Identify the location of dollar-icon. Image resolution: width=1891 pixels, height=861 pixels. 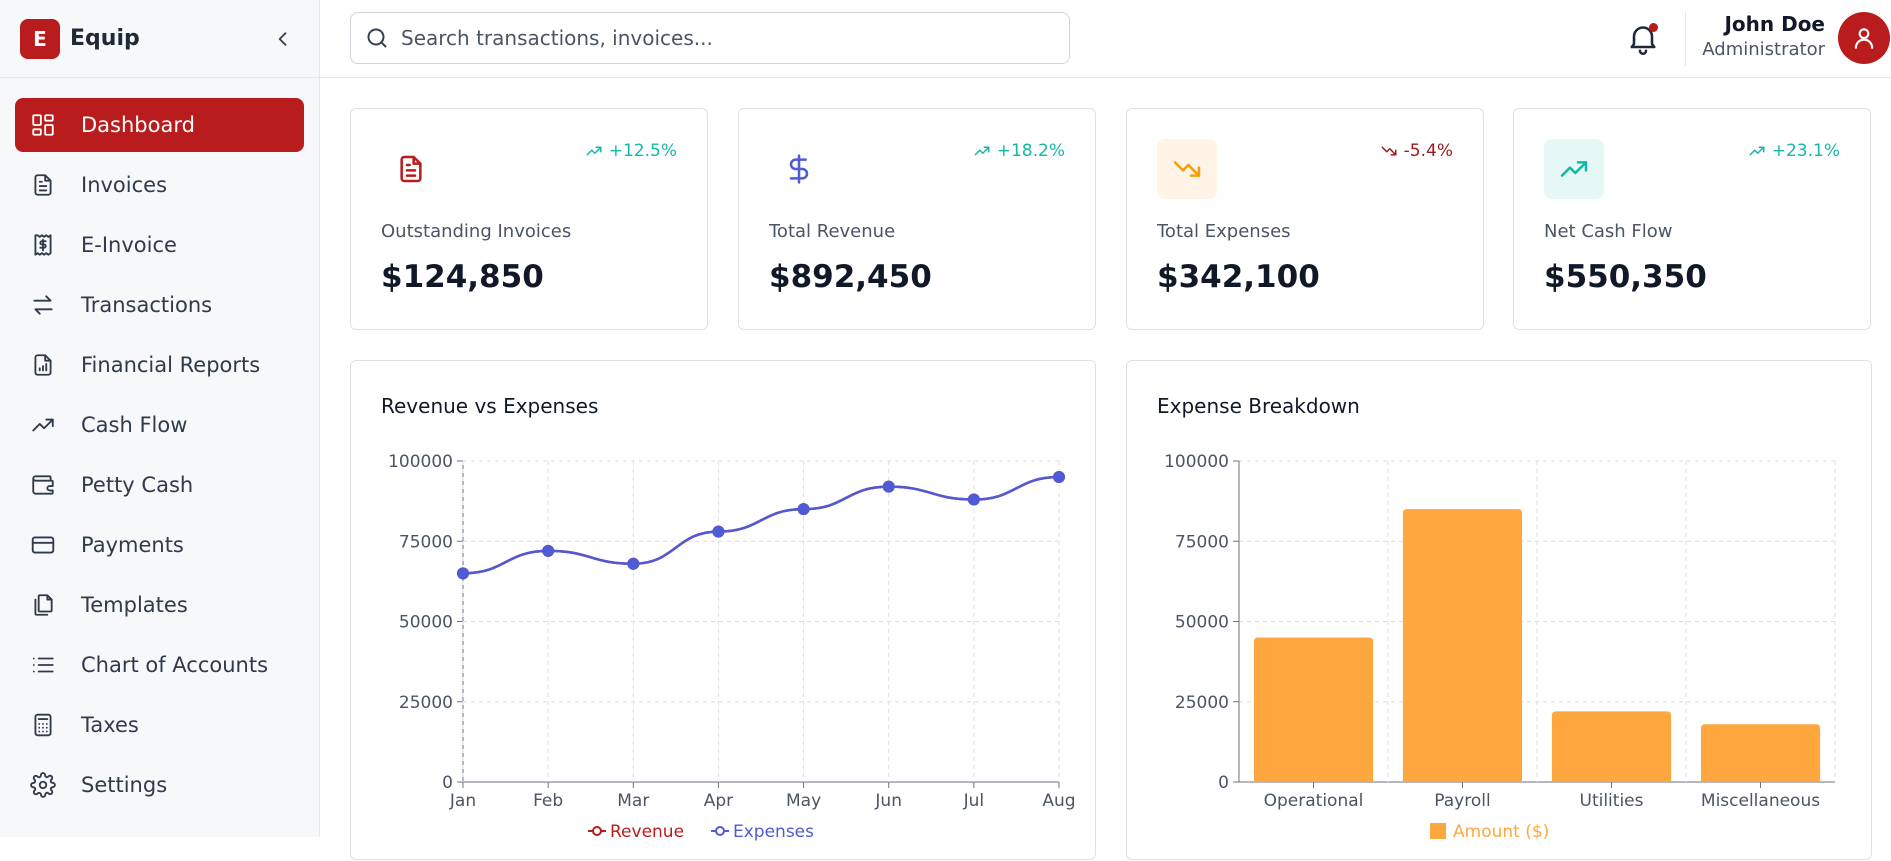
(799, 169).